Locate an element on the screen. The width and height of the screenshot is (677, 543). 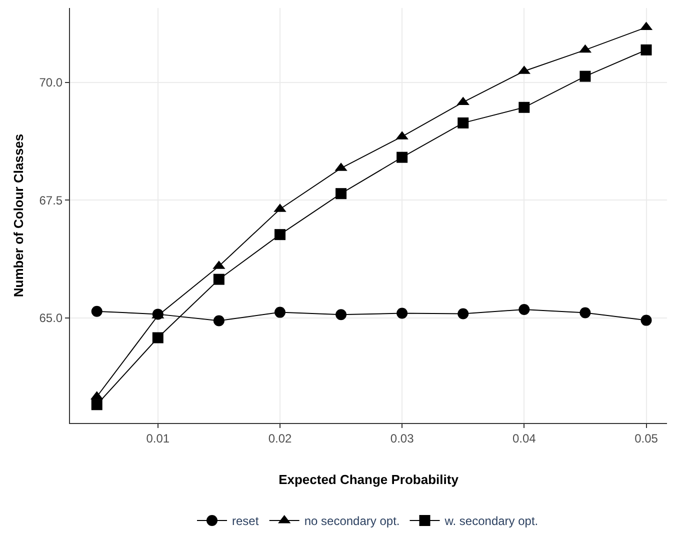
y-axis-title: Number of Colour Classes is located at coordinates (18, 216).